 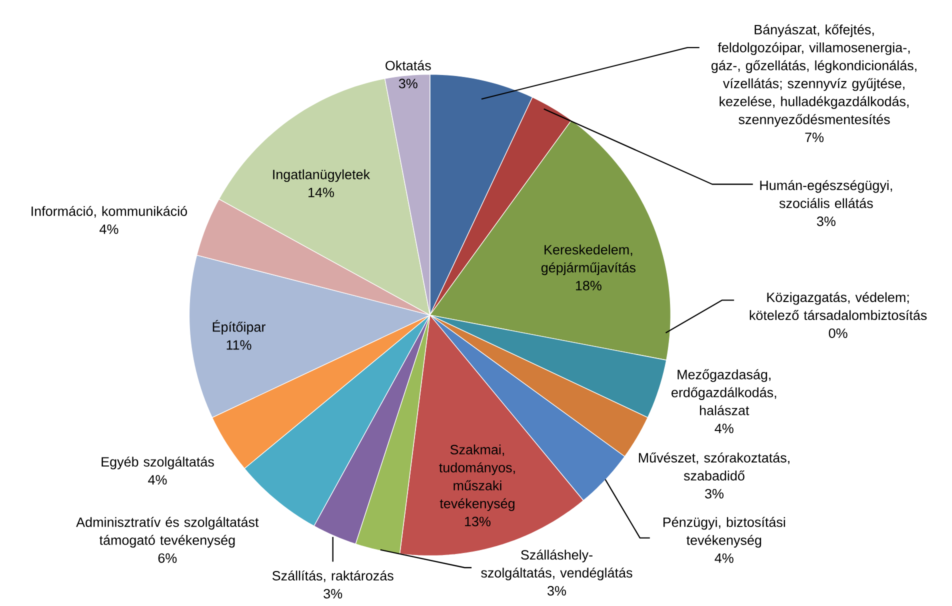 What do you see at coordinates (333, 576) in the screenshot?
I see `slice-label: Szállítás, raktározás` at bounding box center [333, 576].